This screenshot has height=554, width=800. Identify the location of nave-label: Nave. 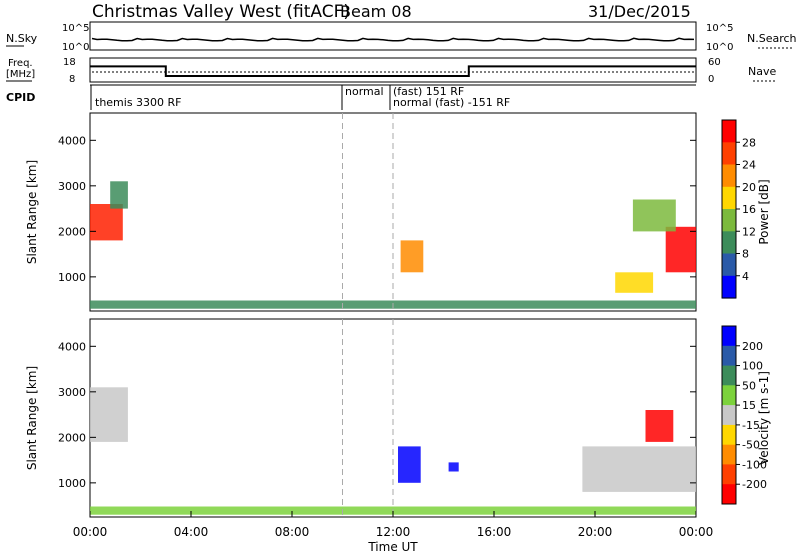
(762, 71).